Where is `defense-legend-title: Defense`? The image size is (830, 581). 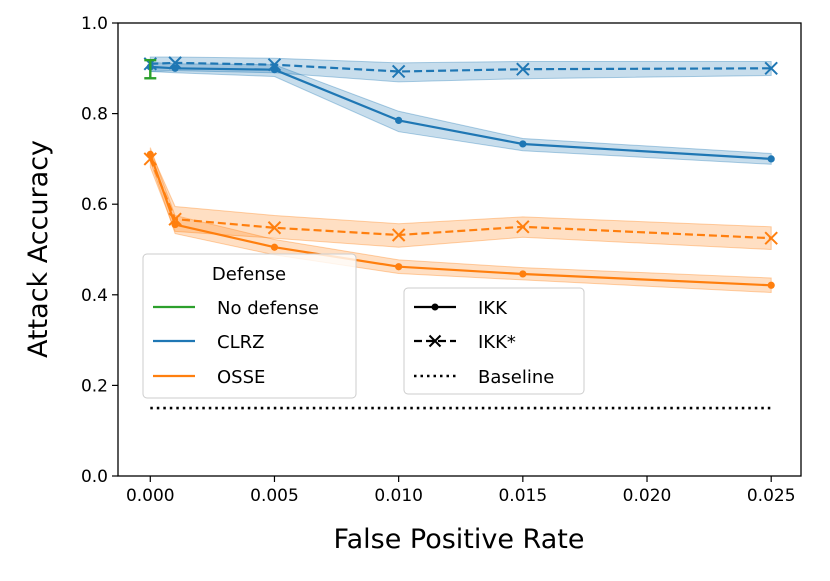 defense-legend-title: Defense is located at coordinates (249, 274).